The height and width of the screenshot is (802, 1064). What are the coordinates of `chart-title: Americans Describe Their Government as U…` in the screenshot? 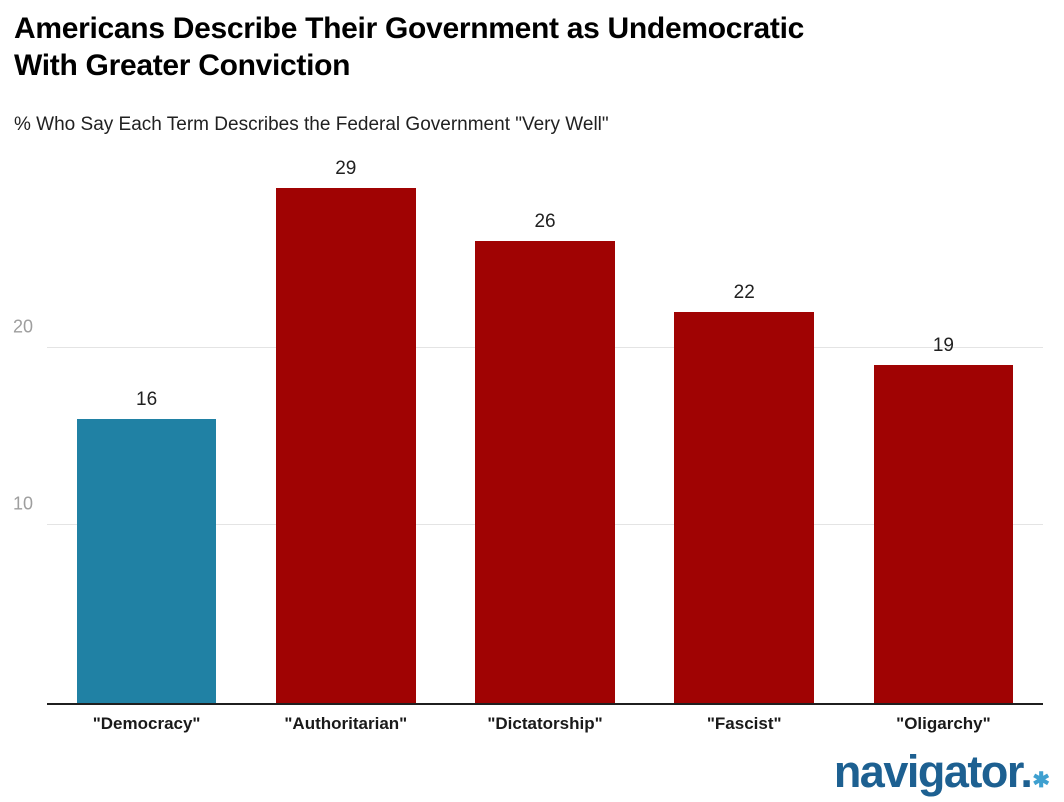 It's located at (539, 47).